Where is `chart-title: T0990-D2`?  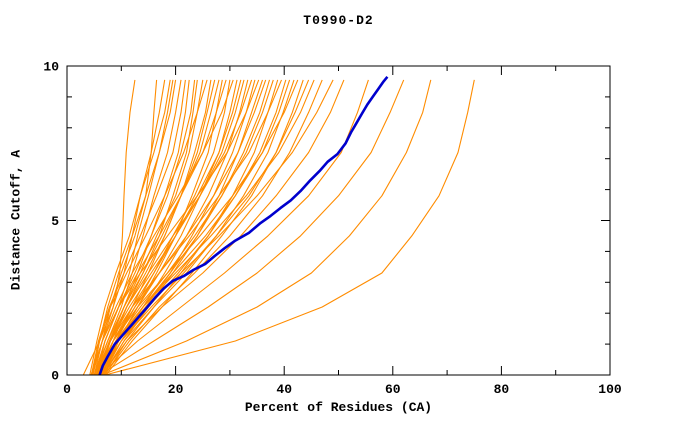
chart-title: T0990-D2 is located at coordinates (338, 20).